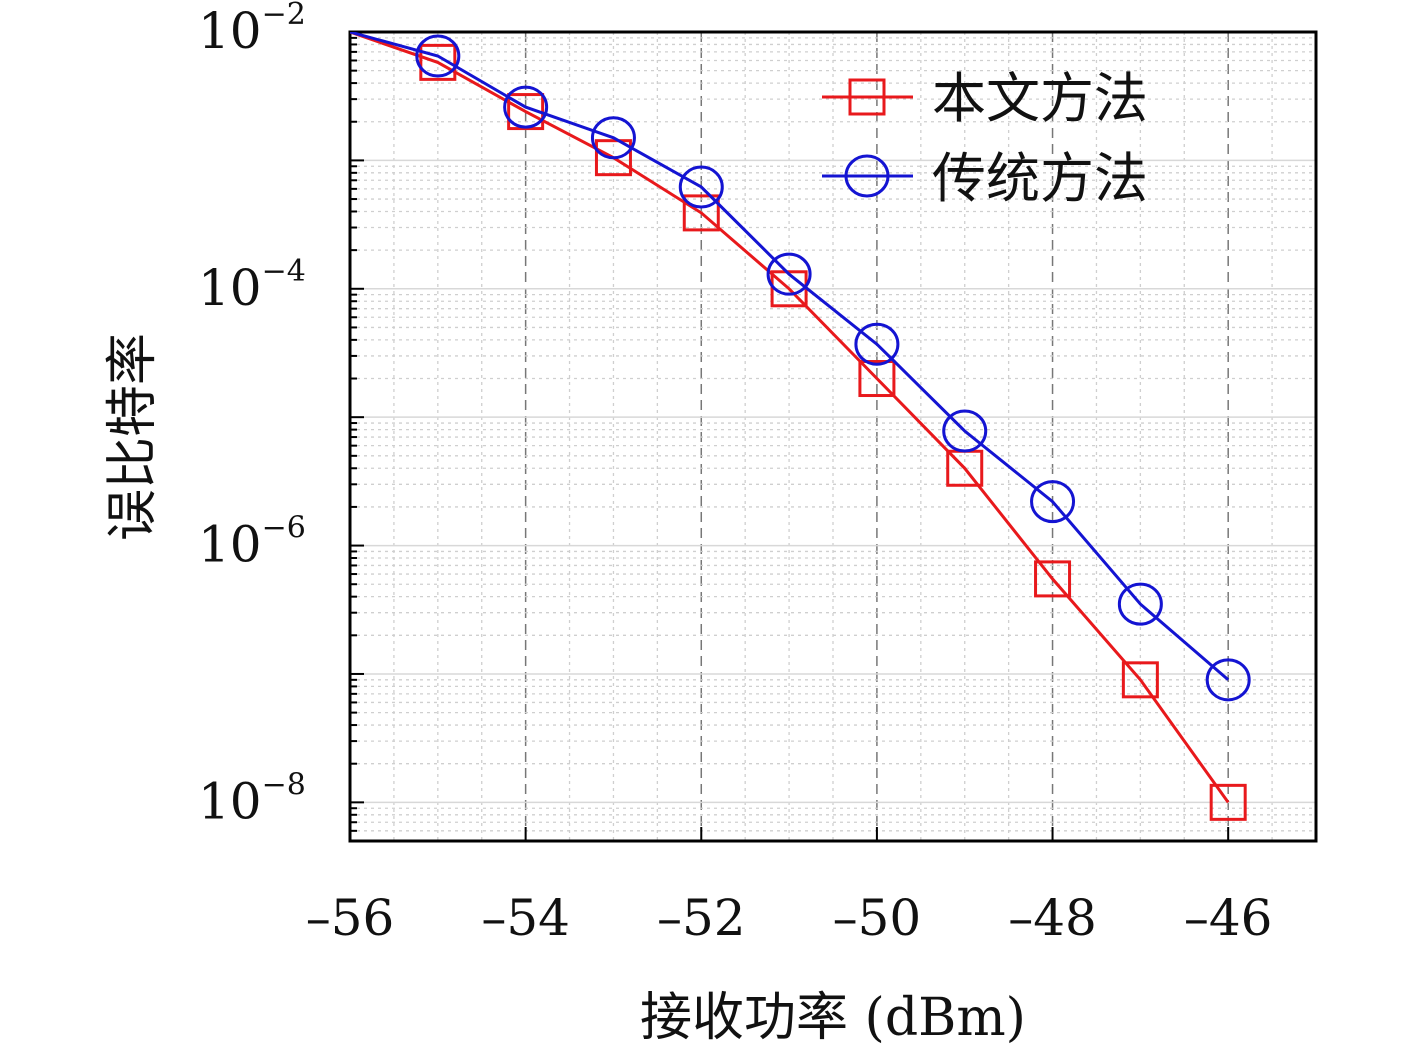 The height and width of the screenshot is (1058, 1417). Describe the element at coordinates (525, 918) in the screenshot. I see `x-tick-label: –54` at that location.